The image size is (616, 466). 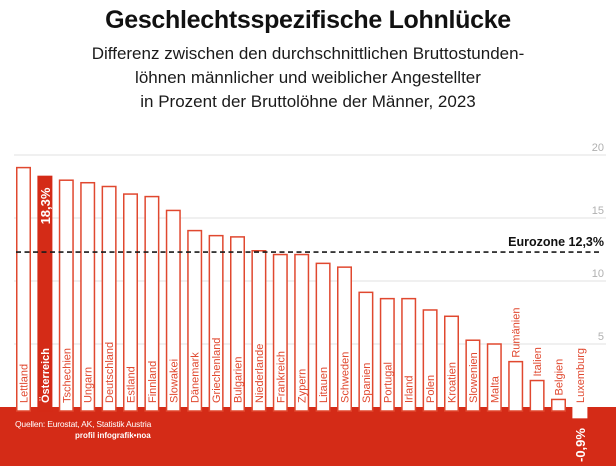 I want to click on data-label: -0,9%, so click(x=580, y=445).